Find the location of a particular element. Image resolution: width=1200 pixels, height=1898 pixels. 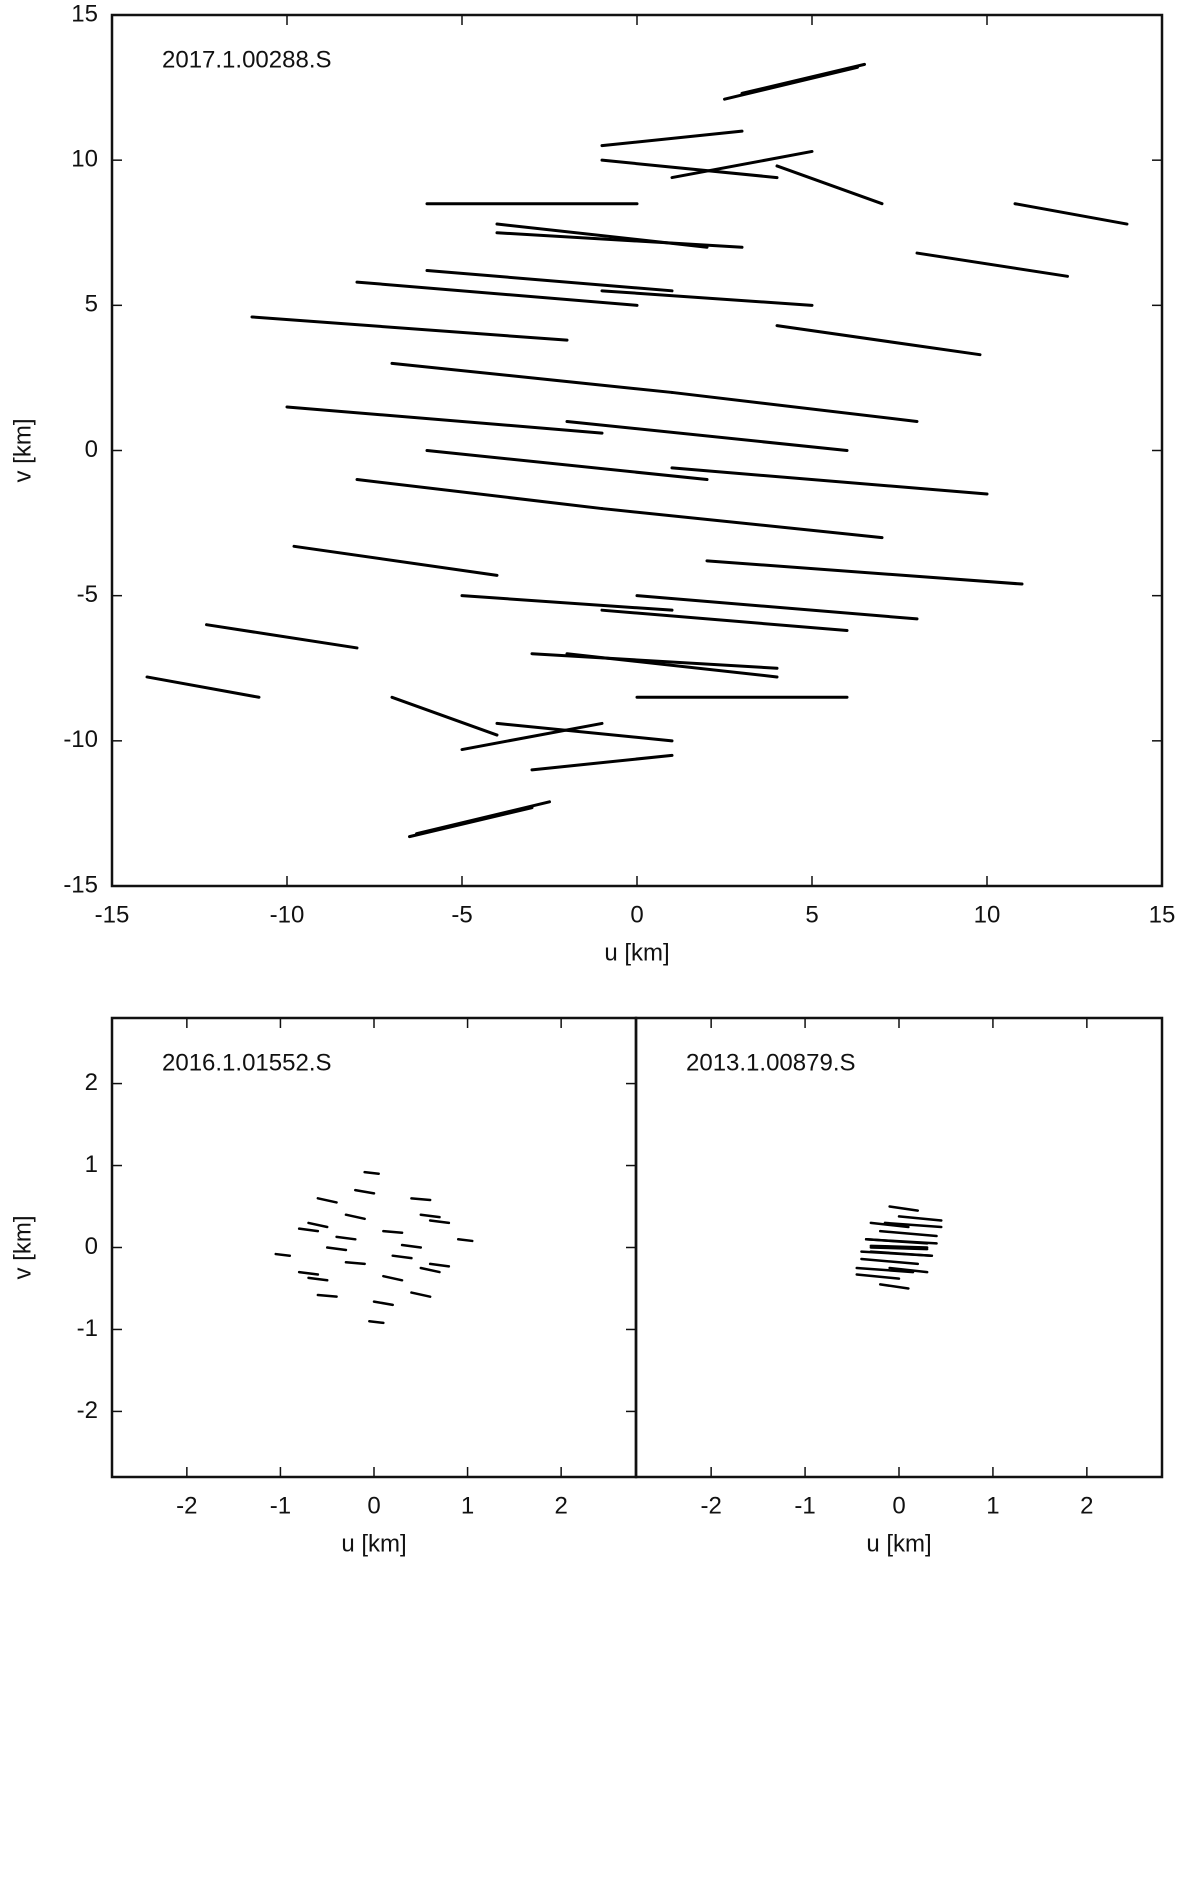

y-tick-label: 5 is located at coordinates (91, 304).